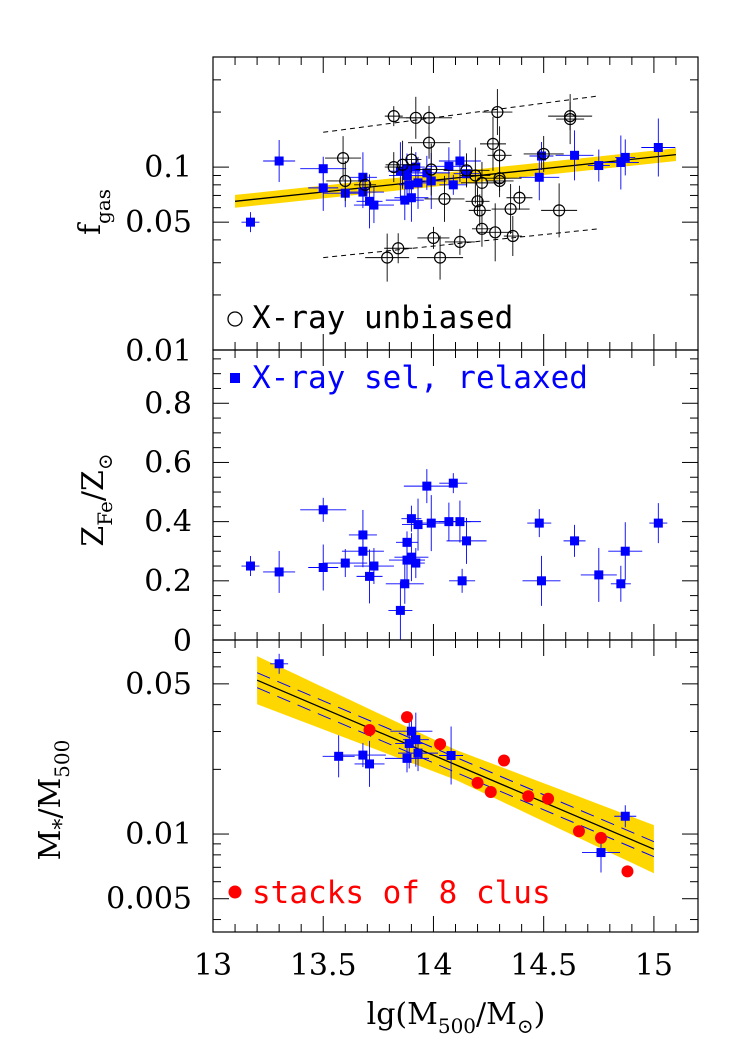 This screenshot has width=750, height=1042. I want to click on y-tick-label: 0.2, so click(168, 581).